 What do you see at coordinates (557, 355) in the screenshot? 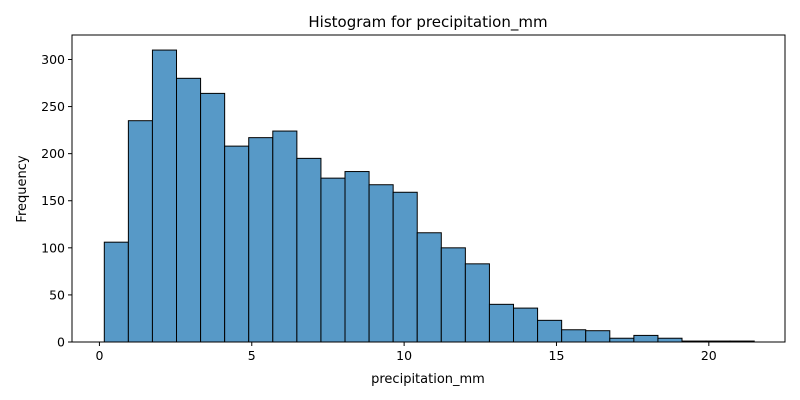
I see `x-tick-label: 15` at bounding box center [557, 355].